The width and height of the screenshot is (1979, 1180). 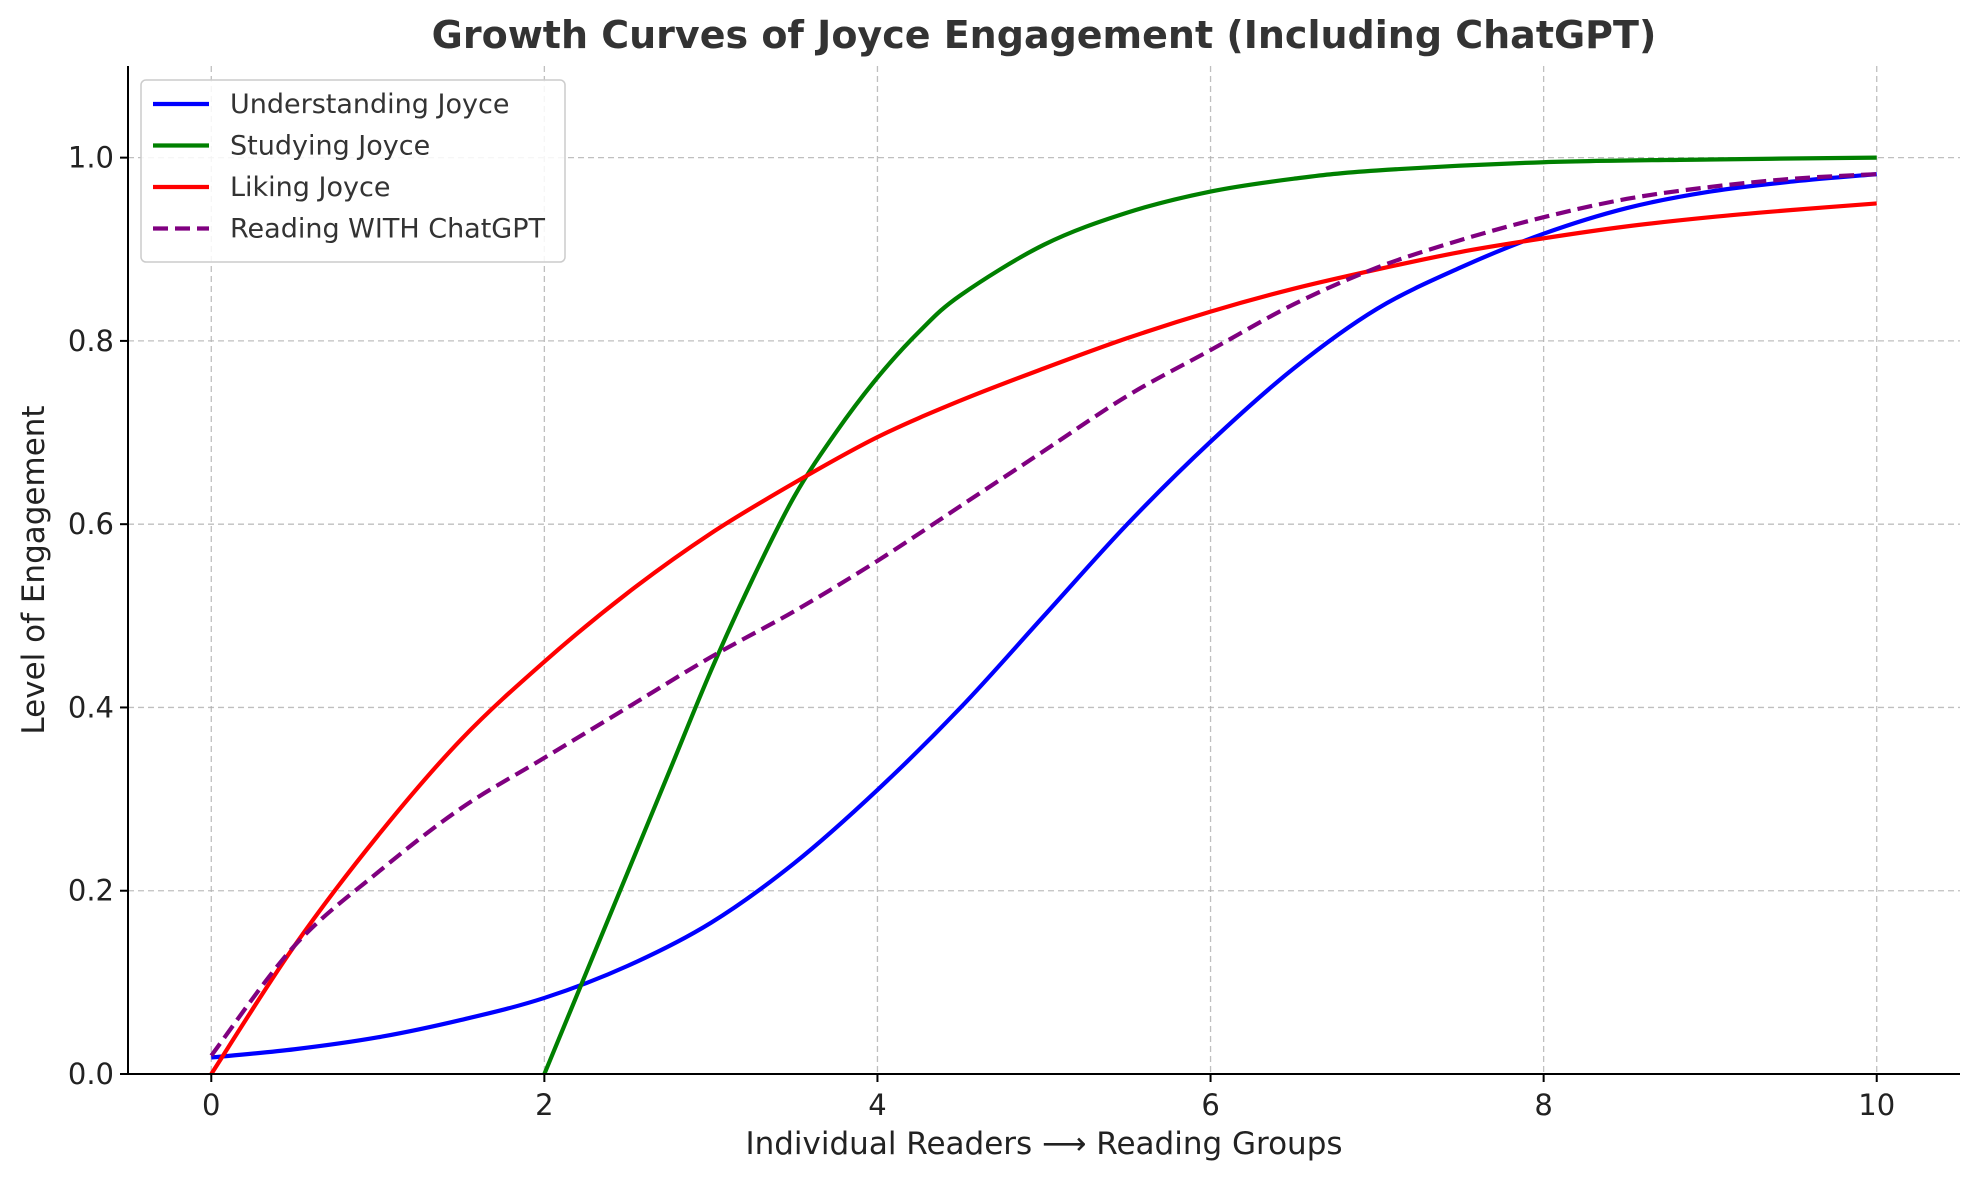 What do you see at coordinates (877, 1105) in the screenshot?
I see `x-tick-label: 4` at bounding box center [877, 1105].